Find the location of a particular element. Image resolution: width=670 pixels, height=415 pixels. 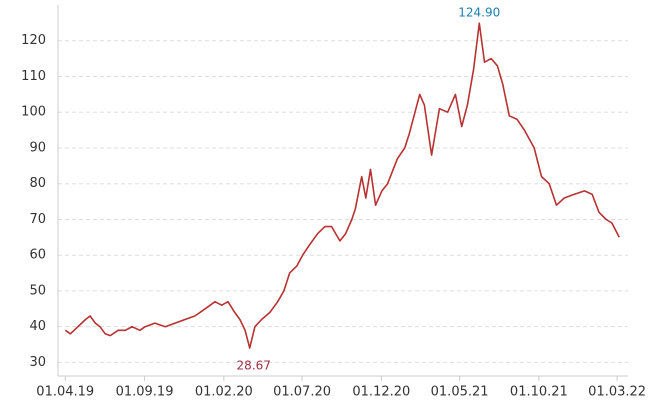

x-tick-label: 01.07.20 is located at coordinates (302, 392).